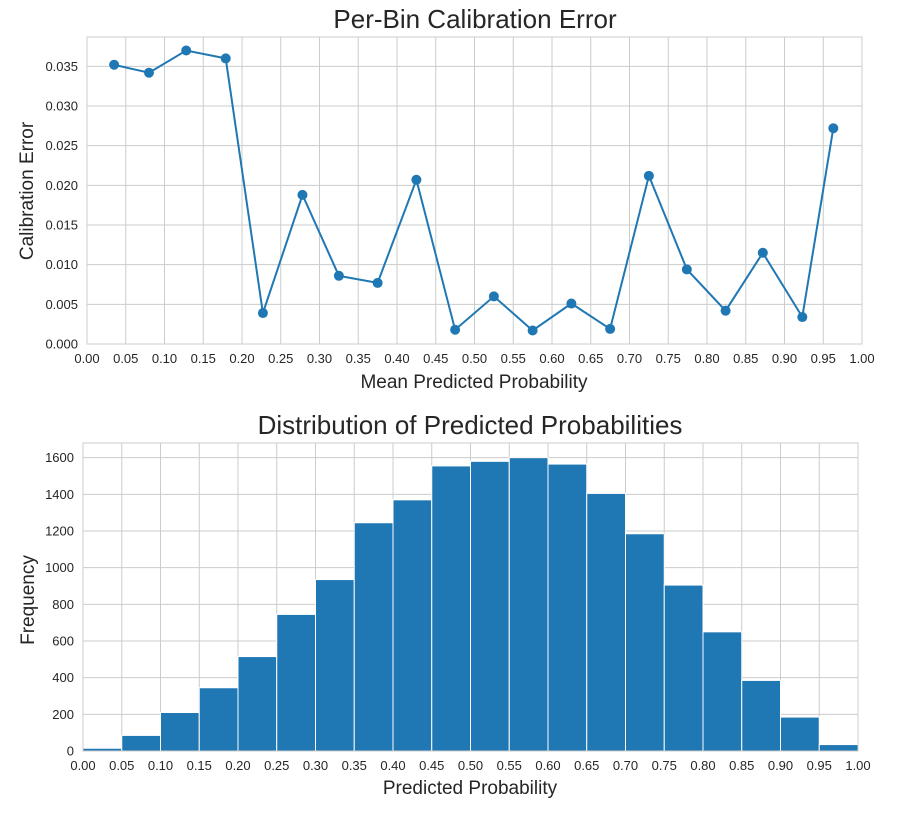 The image size is (907, 813). I want to click on y-tick-label: 1000, so click(59, 567).